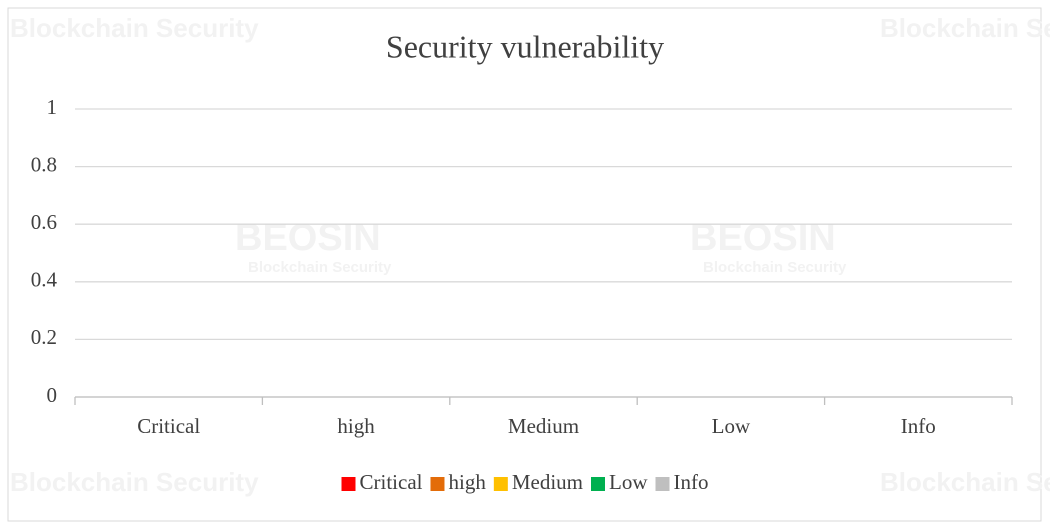 The width and height of the screenshot is (1050, 528). I want to click on legend-label: Low, so click(628, 482).